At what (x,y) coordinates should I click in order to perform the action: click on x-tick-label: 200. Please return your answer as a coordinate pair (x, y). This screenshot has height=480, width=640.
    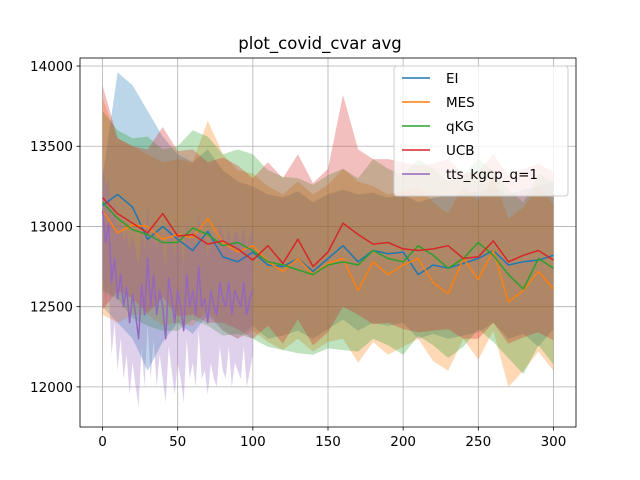
    Looking at the image, I should click on (403, 442).